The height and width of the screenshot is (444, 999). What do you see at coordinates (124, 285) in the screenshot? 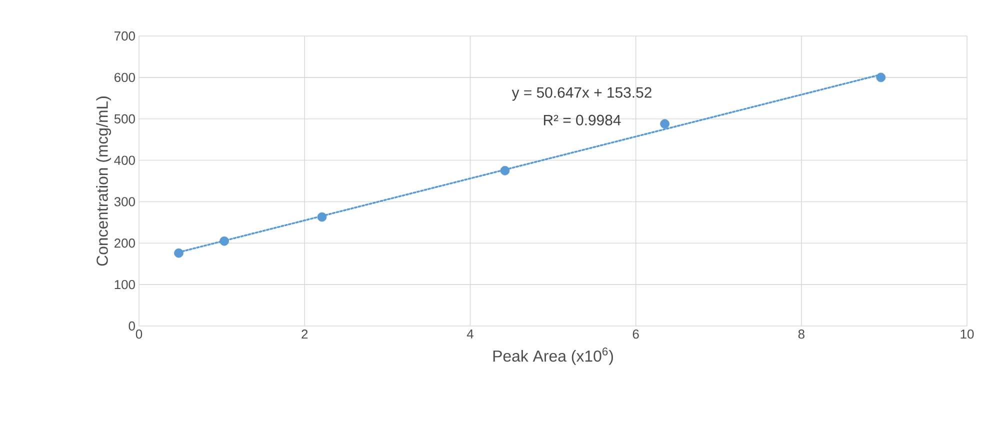
I see `y-tick-label: 100` at bounding box center [124, 285].